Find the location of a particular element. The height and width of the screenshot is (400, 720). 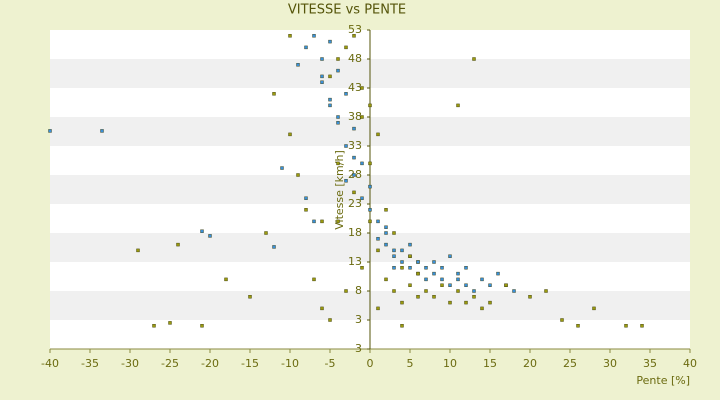

x-tick-label: 5 is located at coordinates (410, 363).